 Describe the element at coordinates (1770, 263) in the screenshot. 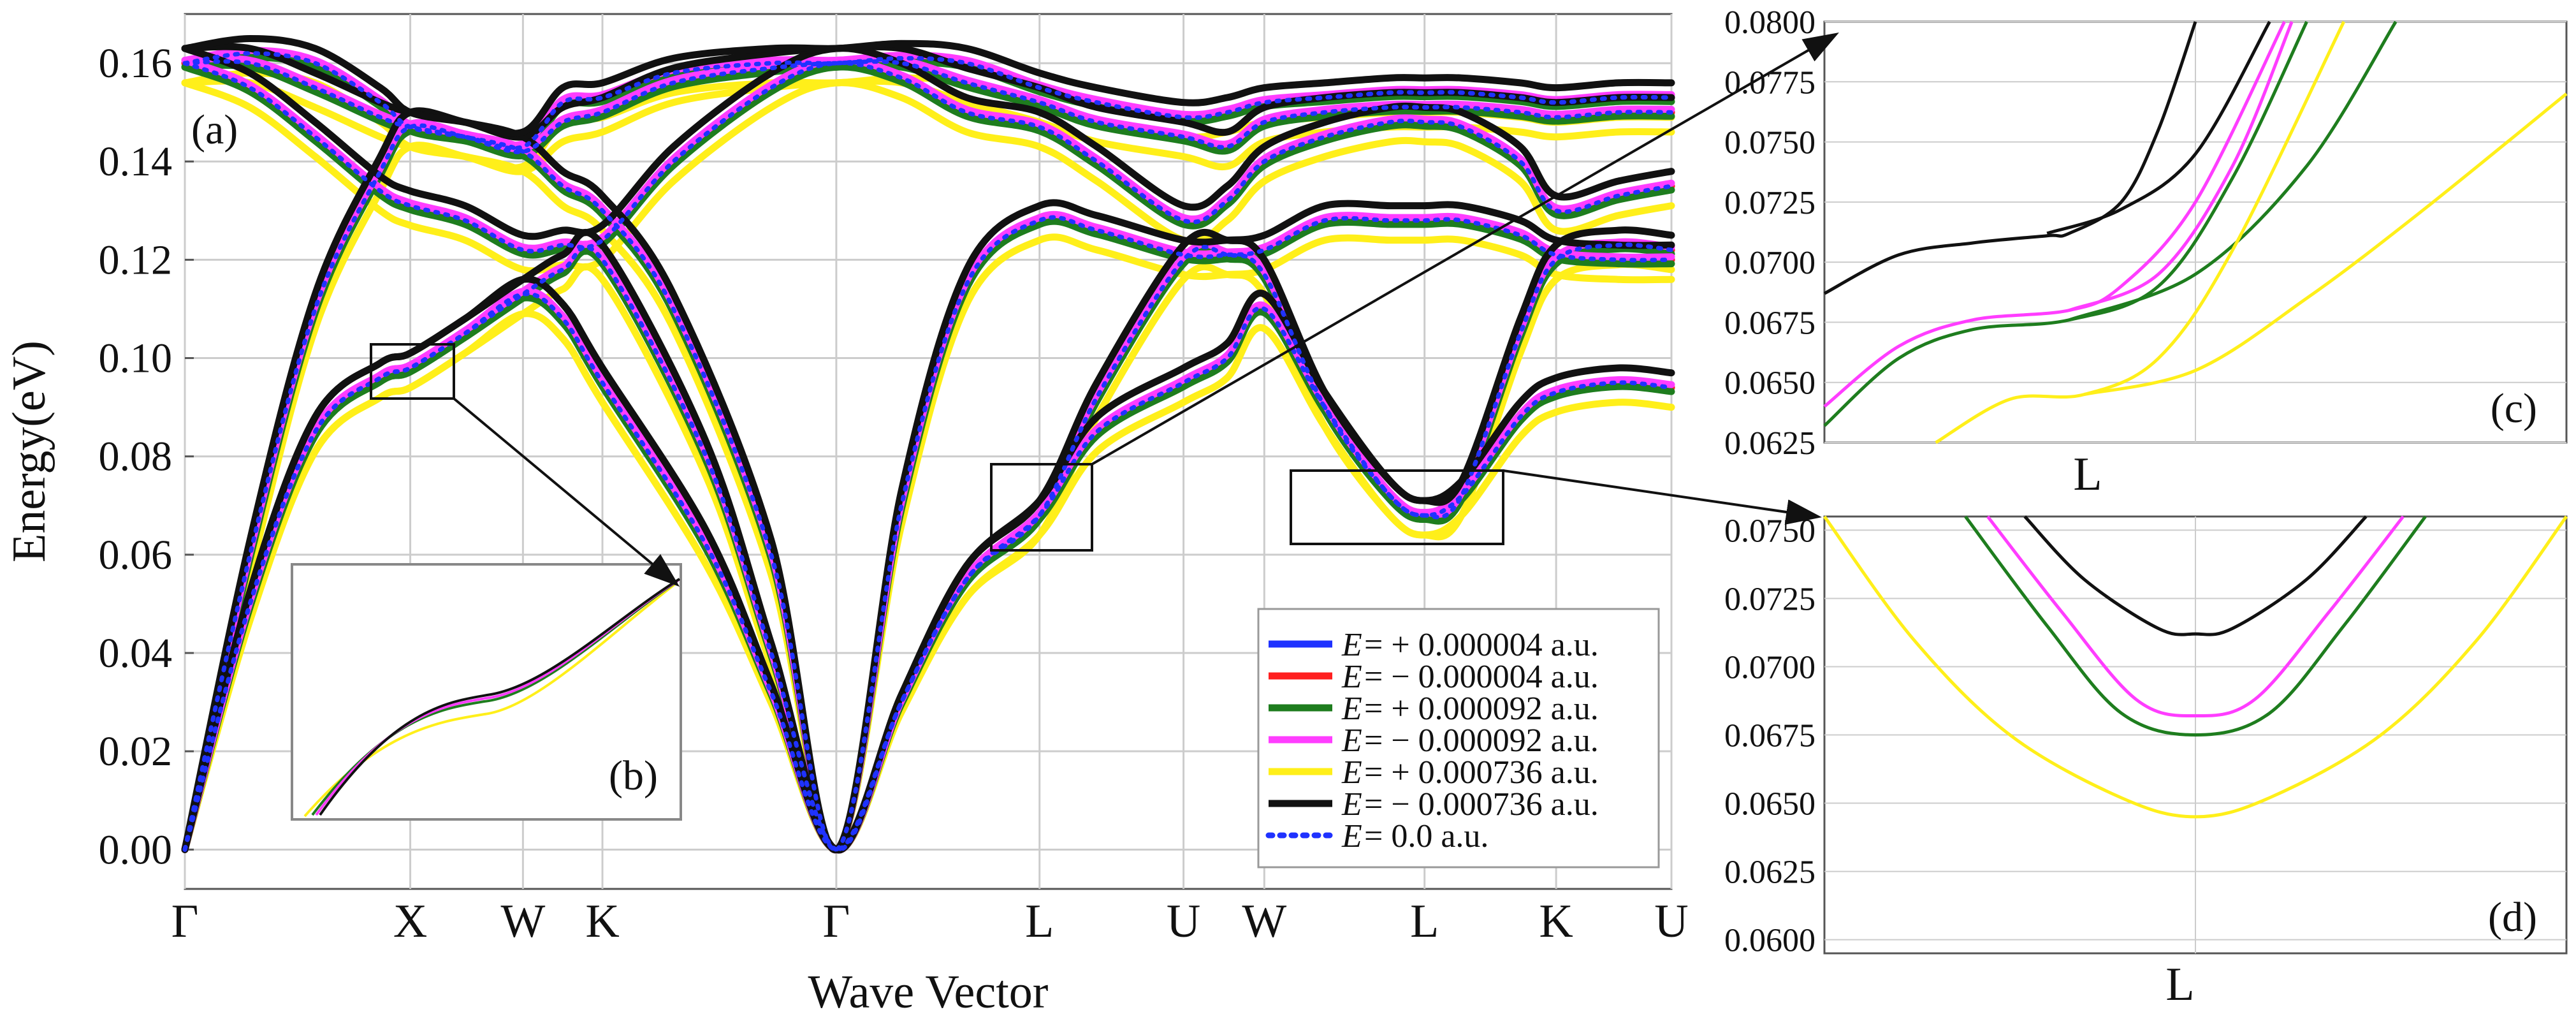

I see `panel-c-y-tick-label: 0.0700` at that location.